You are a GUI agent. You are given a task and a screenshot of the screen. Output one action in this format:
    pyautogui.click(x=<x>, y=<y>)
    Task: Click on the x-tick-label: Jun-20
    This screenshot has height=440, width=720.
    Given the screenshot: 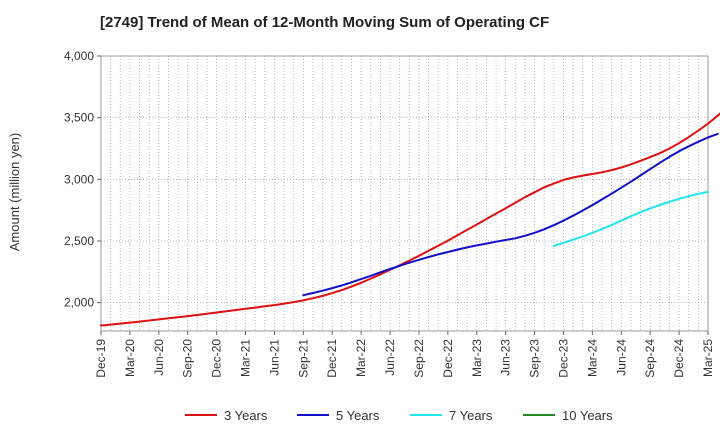 What is the action you would take?
    pyautogui.click(x=159, y=357)
    